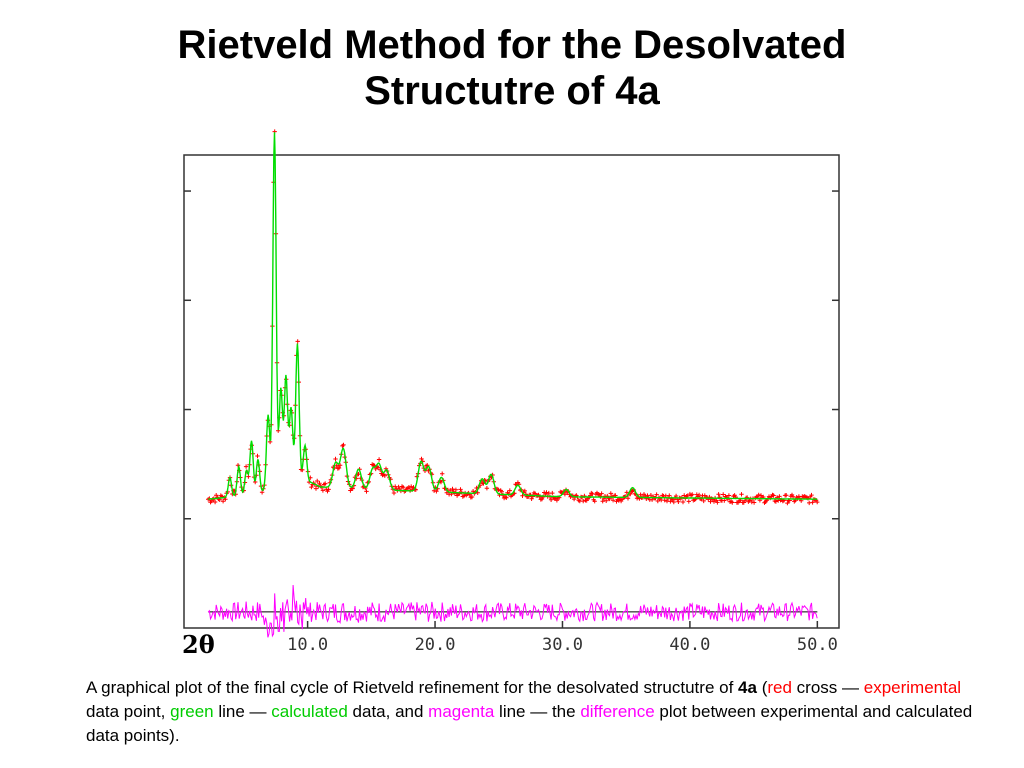 This screenshot has width=1024, height=768. I want to click on slide-title-line1: Rietveld Method for the Desolvated, so click(512, 45).